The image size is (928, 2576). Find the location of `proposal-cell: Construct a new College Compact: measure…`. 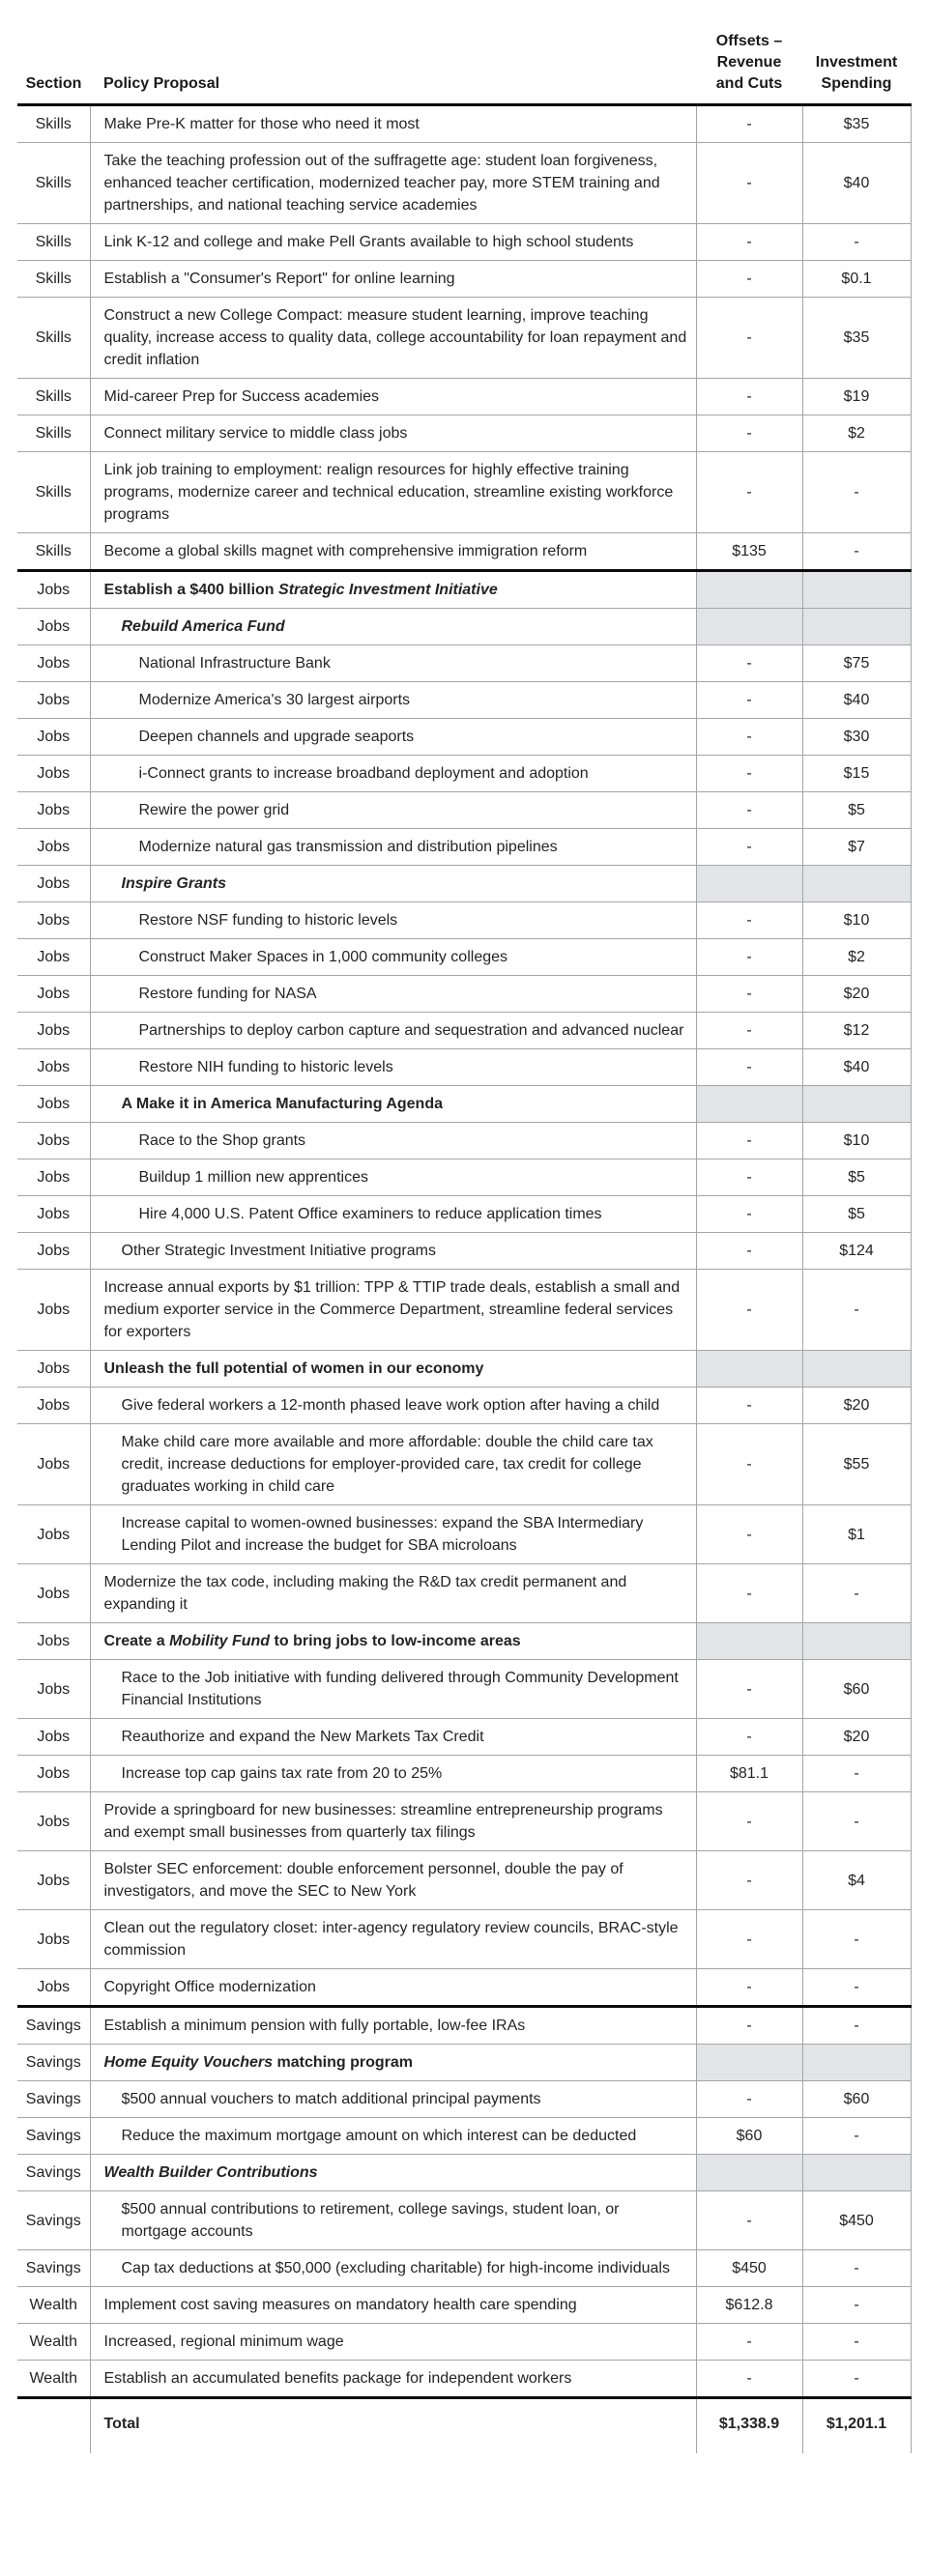

proposal-cell: Construct a new College Compact: measure… is located at coordinates (393, 338).